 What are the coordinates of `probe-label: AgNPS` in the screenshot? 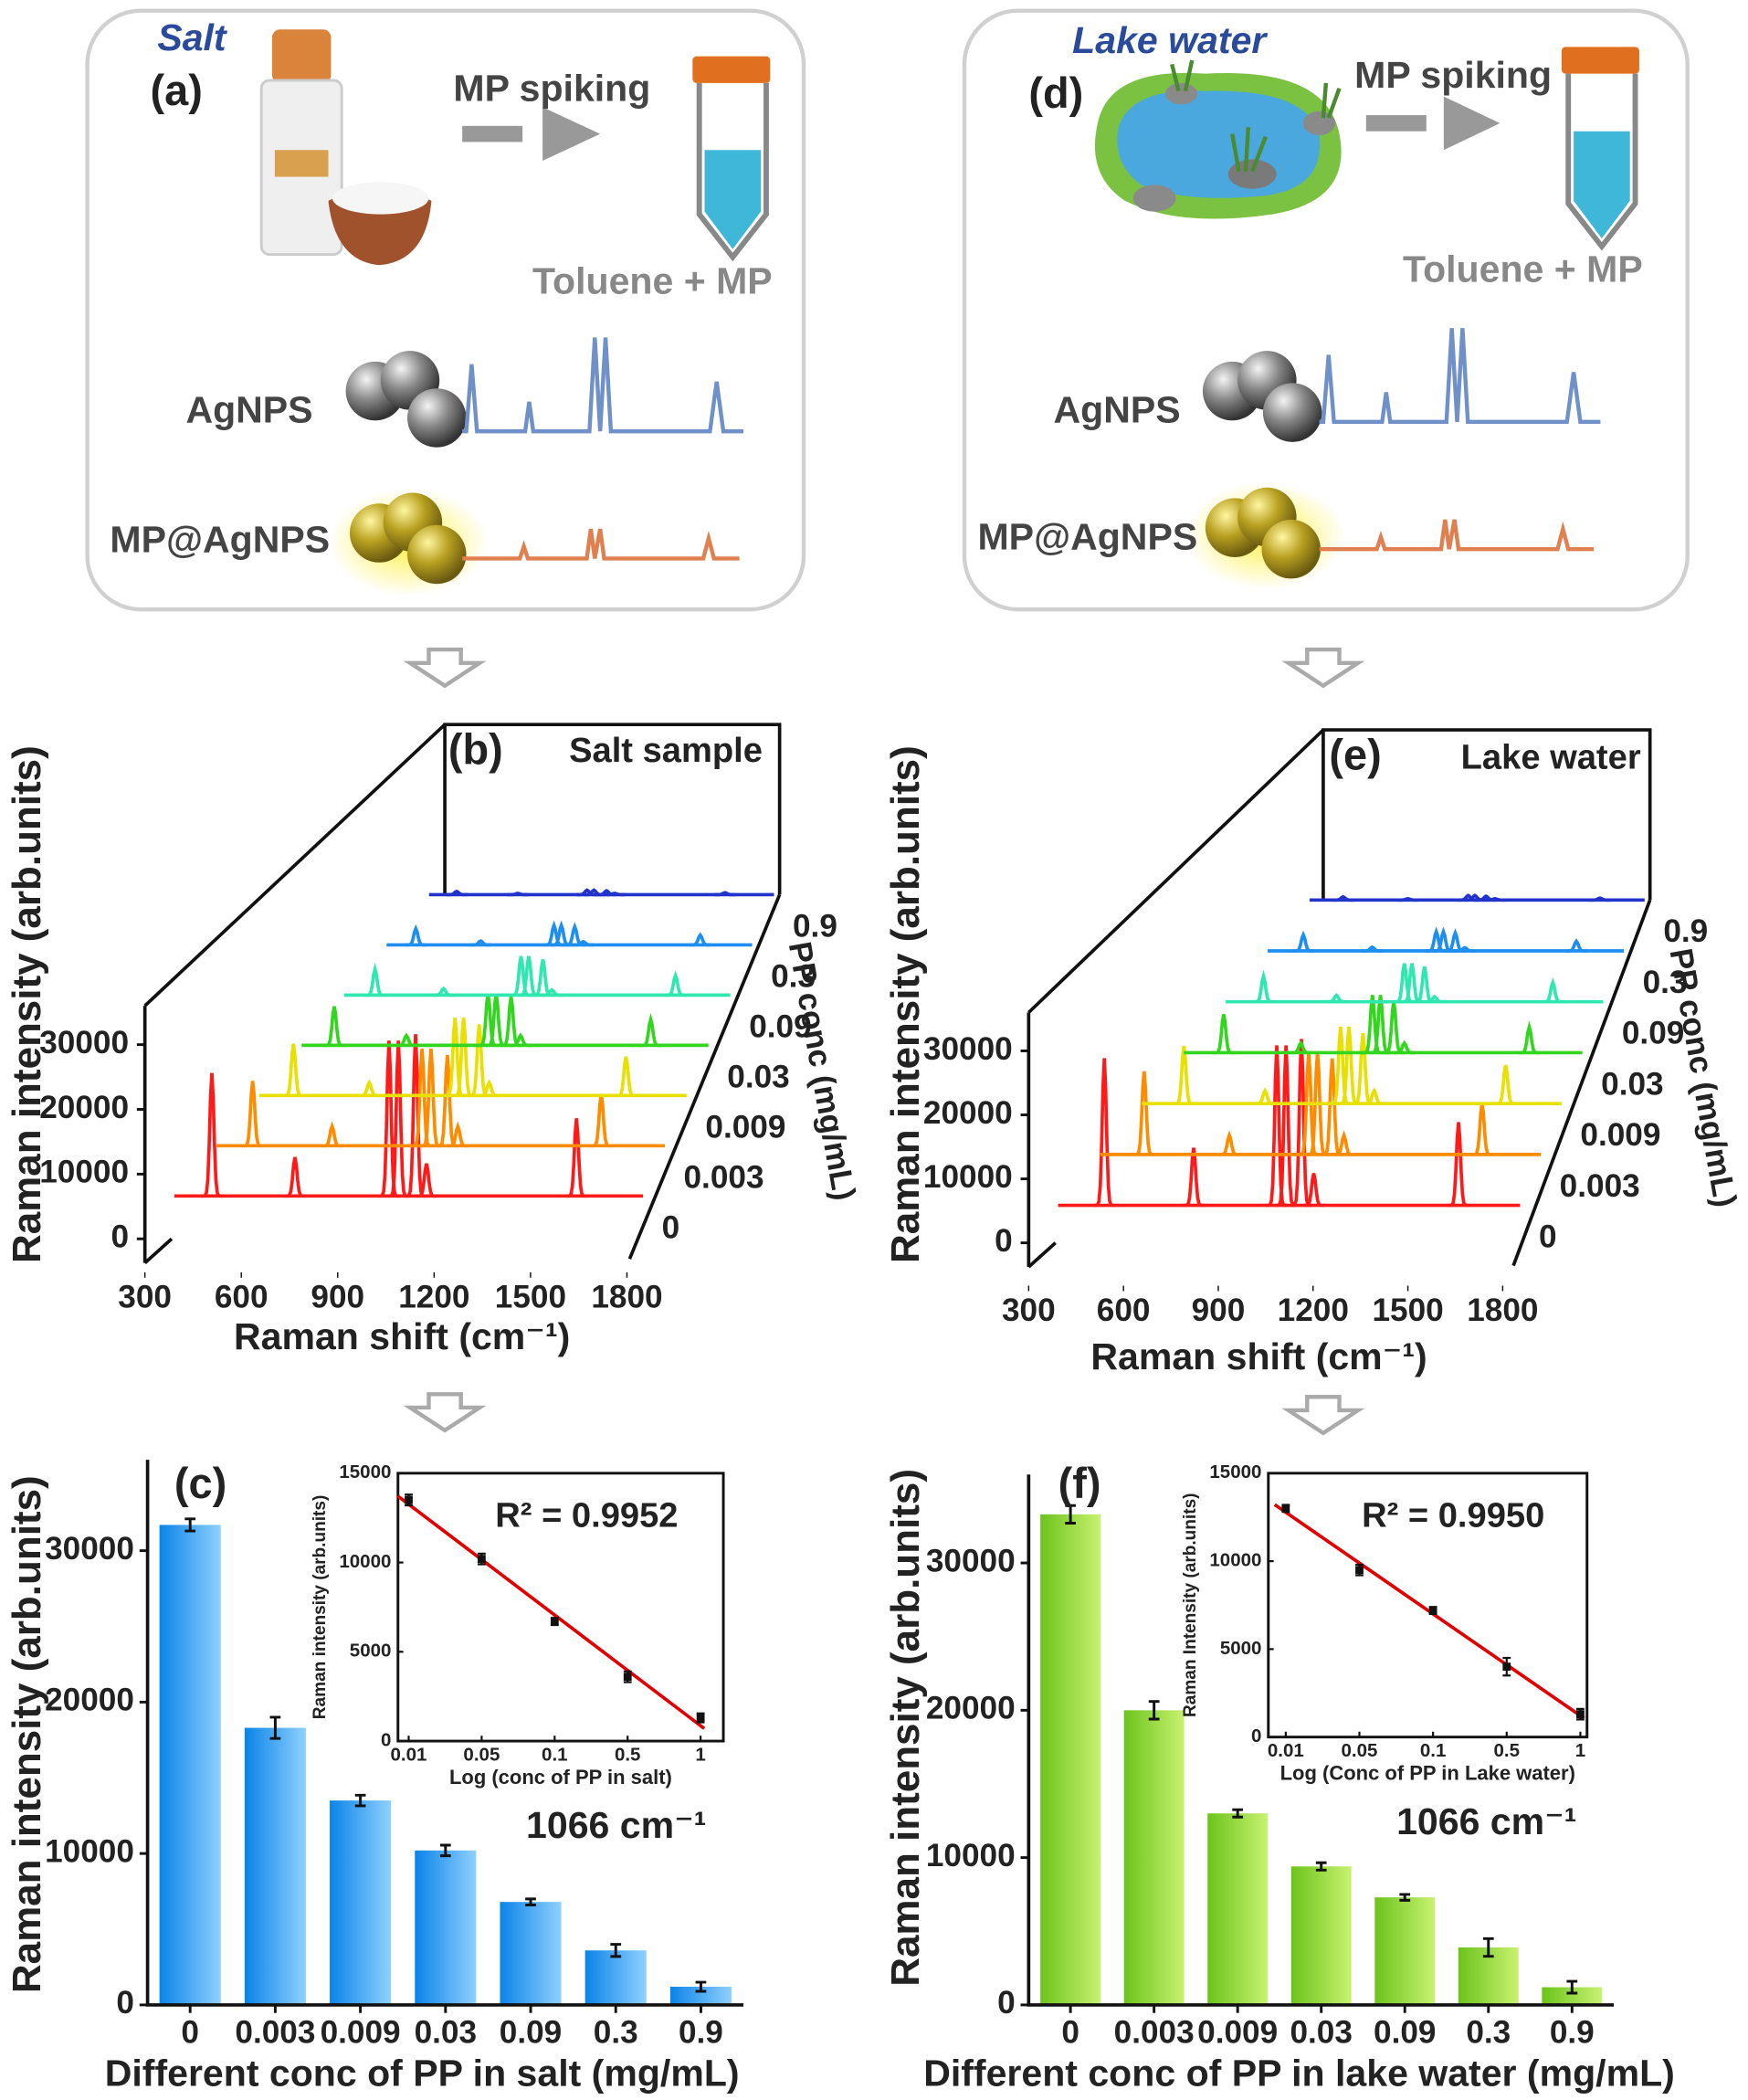 It's located at (1117, 409).